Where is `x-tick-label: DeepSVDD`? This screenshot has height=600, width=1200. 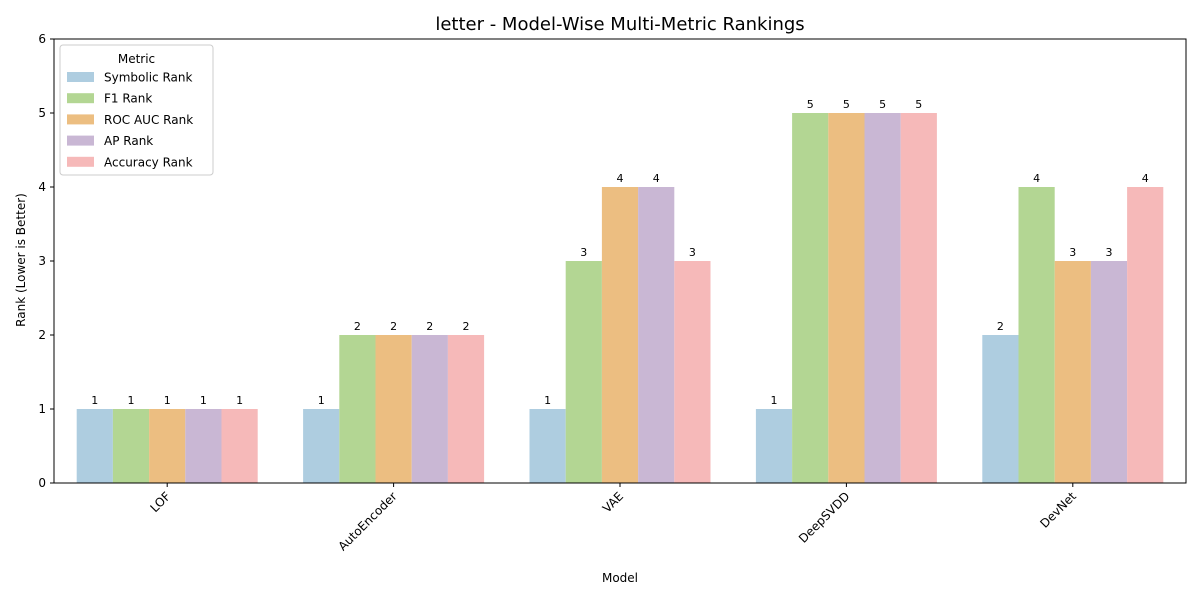 x-tick-label: DeepSVDD is located at coordinates (824, 517).